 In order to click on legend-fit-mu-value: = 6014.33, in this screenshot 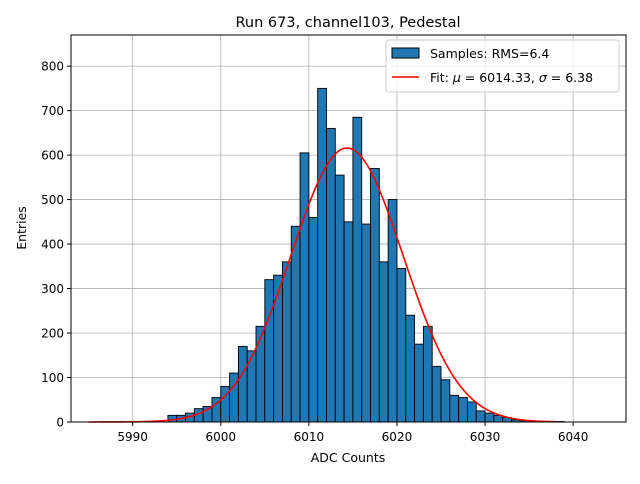, I will do `click(500, 77)`.